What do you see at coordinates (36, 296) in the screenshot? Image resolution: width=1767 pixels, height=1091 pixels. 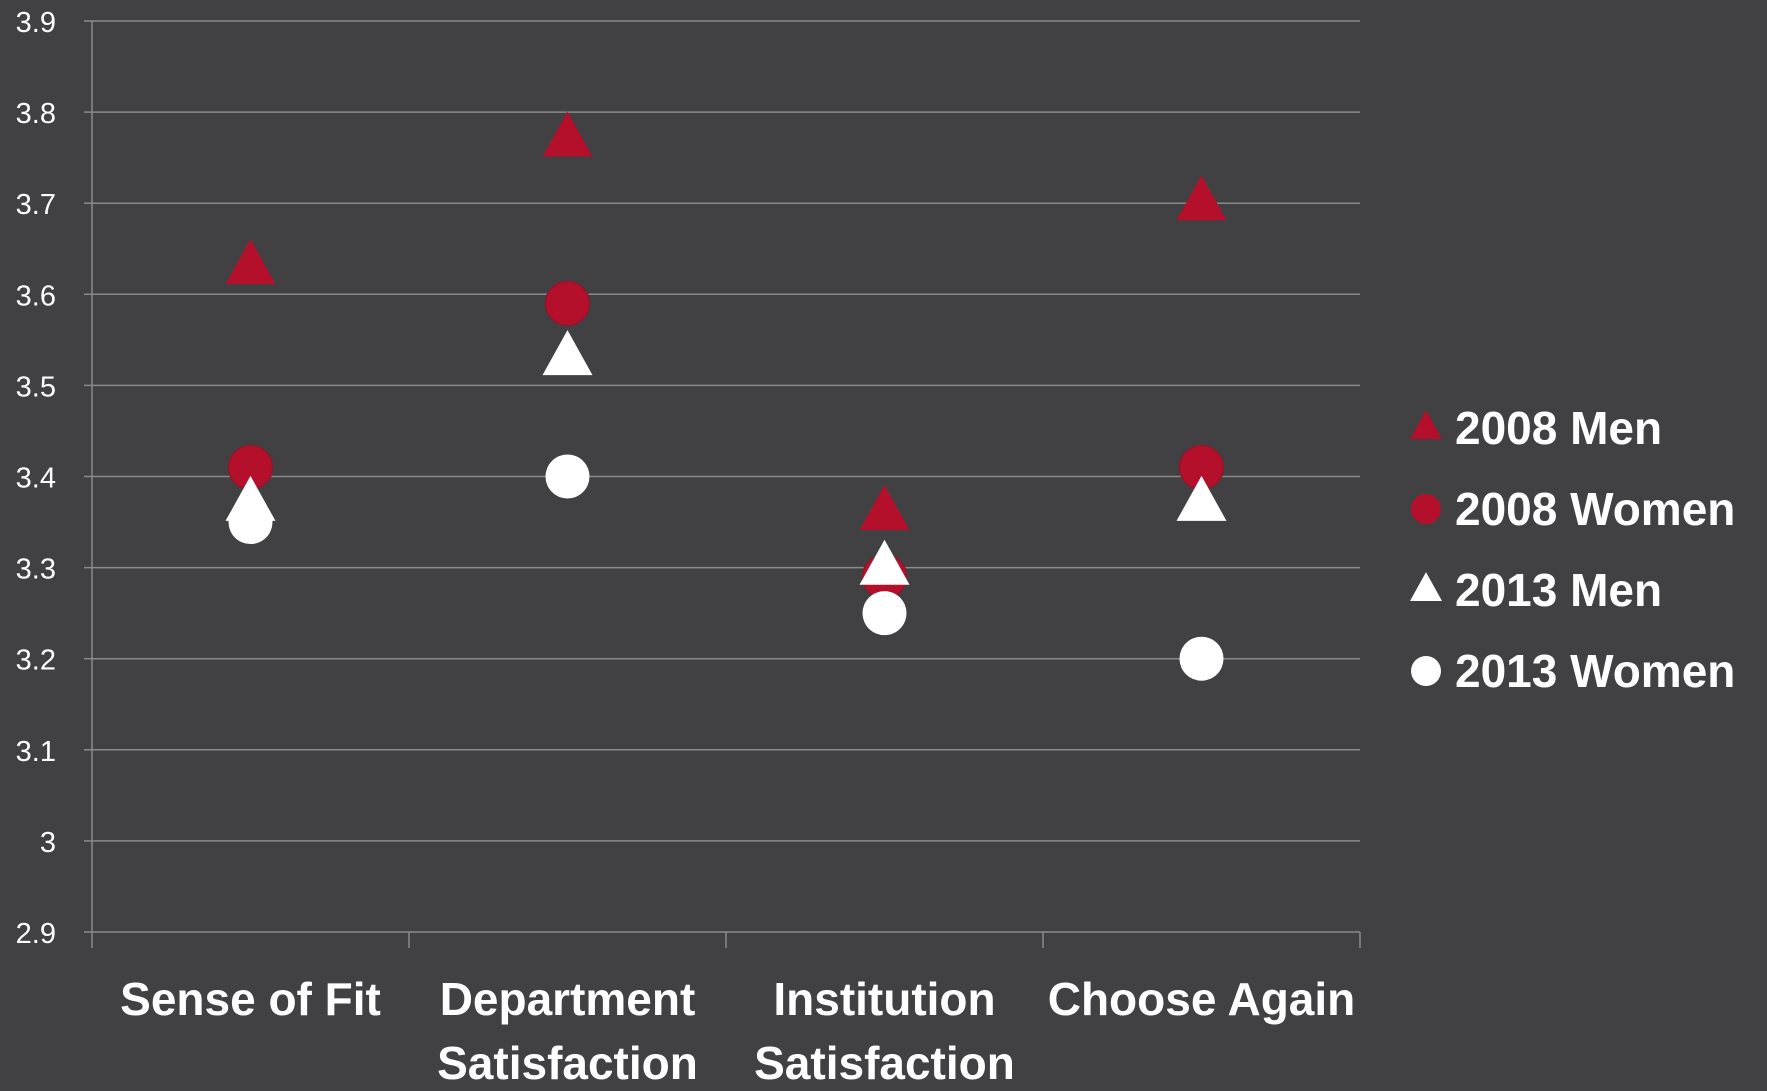 I see `y-tick-label: 3.6` at bounding box center [36, 296].